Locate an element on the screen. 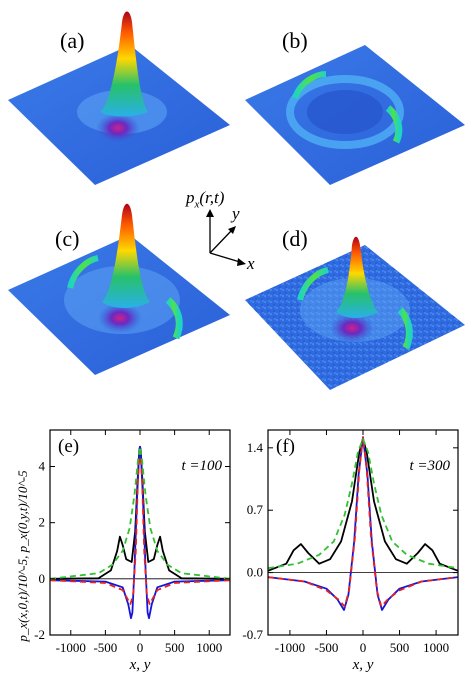 The image size is (474, 676). panel-label-c: (c) is located at coordinates (67, 238).